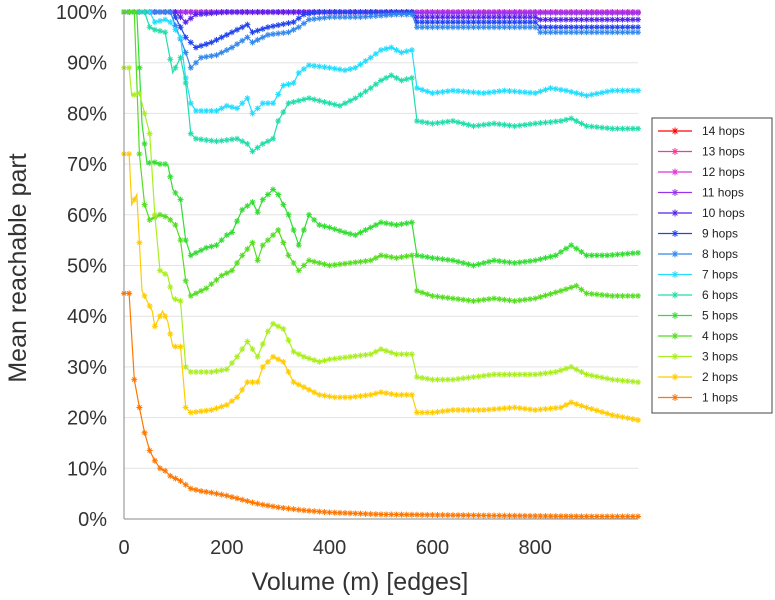 Image resolution: width=775 pixels, height=600 pixels. I want to click on y-tick-label: 50%, so click(87, 267).